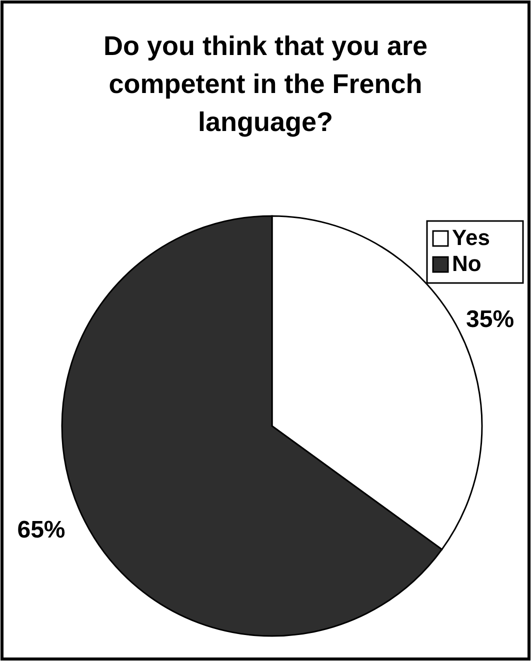 This screenshot has width=531, height=661. Describe the element at coordinates (41, 530) in the screenshot. I see `data-label: 65%` at that location.